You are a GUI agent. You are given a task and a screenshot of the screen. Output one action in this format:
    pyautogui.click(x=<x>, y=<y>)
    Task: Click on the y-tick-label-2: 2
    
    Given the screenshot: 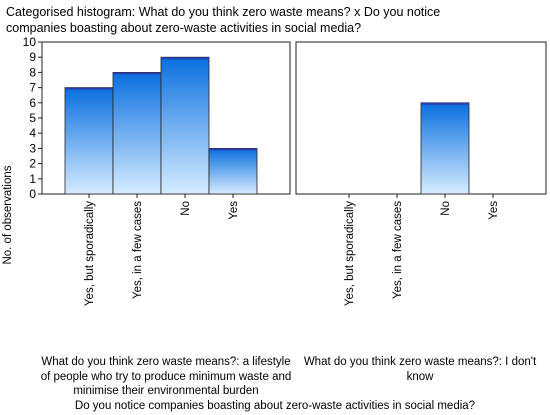 What is the action you would take?
    pyautogui.click(x=32, y=164)
    